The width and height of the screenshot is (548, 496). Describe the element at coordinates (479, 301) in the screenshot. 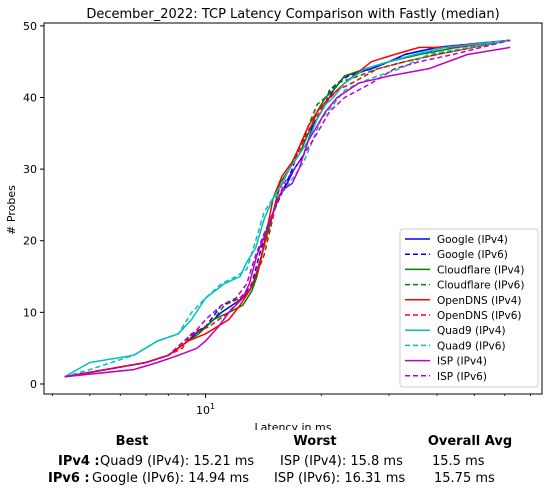

I see `legend-label: OpenDNS (IPv4)` at that location.